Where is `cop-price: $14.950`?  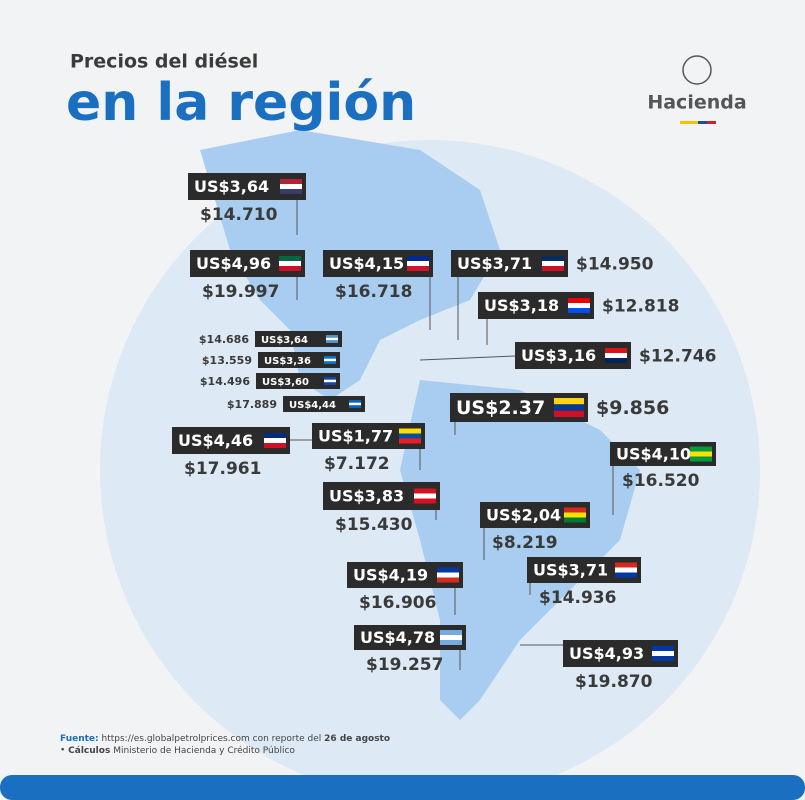 cop-price: $14.950 is located at coordinates (615, 265).